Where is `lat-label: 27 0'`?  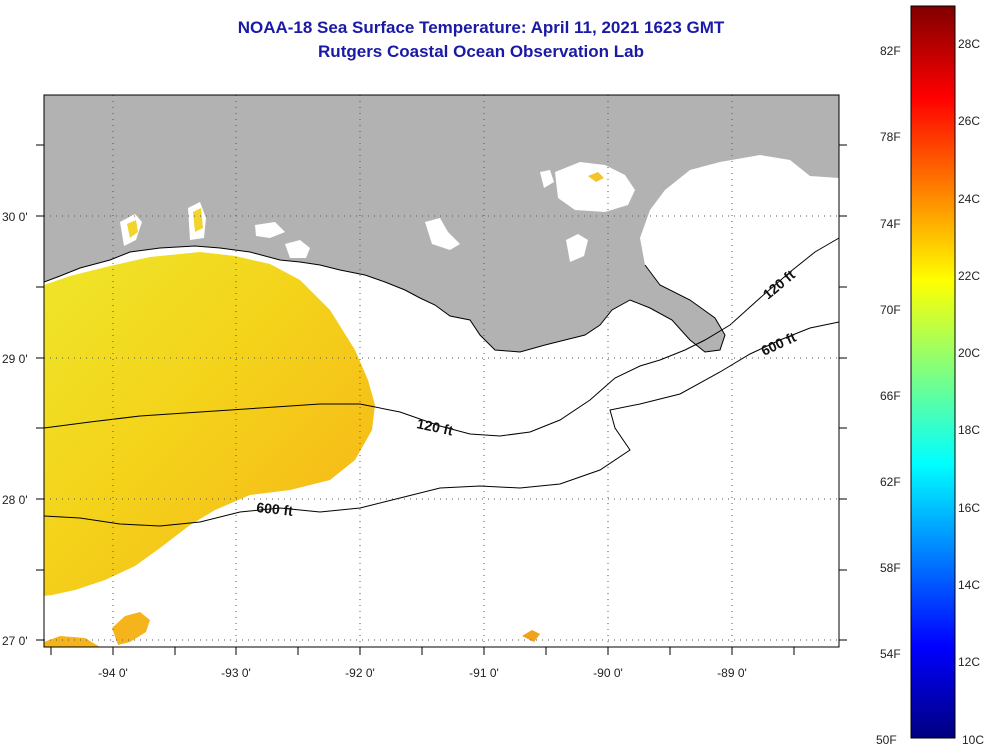 lat-label: 27 0' is located at coordinates (15, 641).